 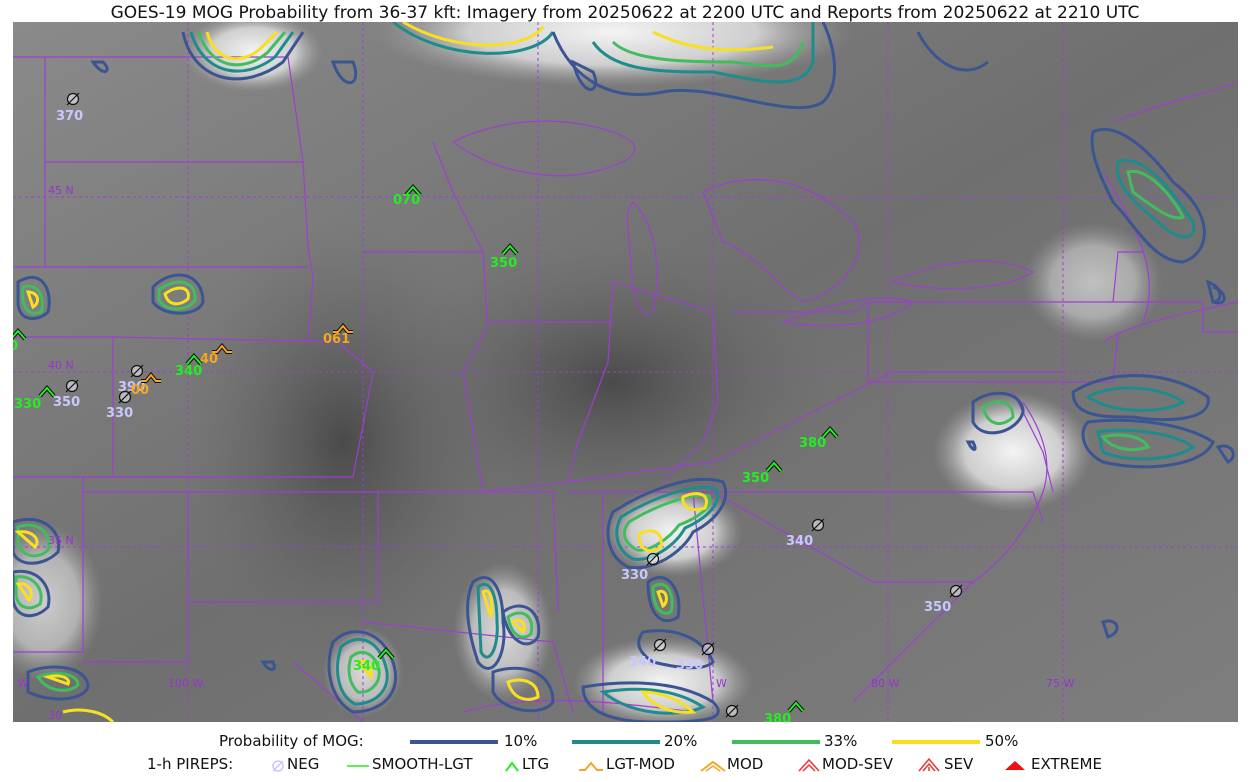 I want to click on lon-label-100: 100 W, so click(x=185, y=683).